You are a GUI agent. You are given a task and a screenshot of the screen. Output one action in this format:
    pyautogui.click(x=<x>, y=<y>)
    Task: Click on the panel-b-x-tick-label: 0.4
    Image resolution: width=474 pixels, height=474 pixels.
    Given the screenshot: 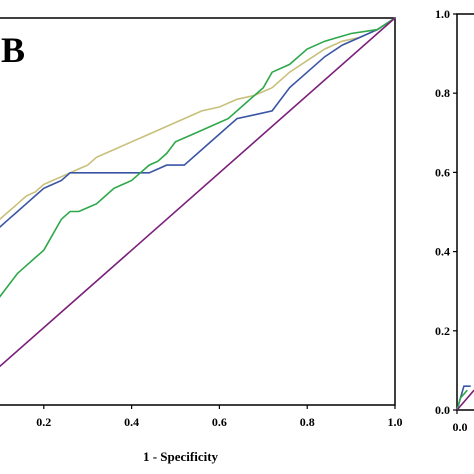 What is the action you would take?
    pyautogui.click(x=131, y=422)
    